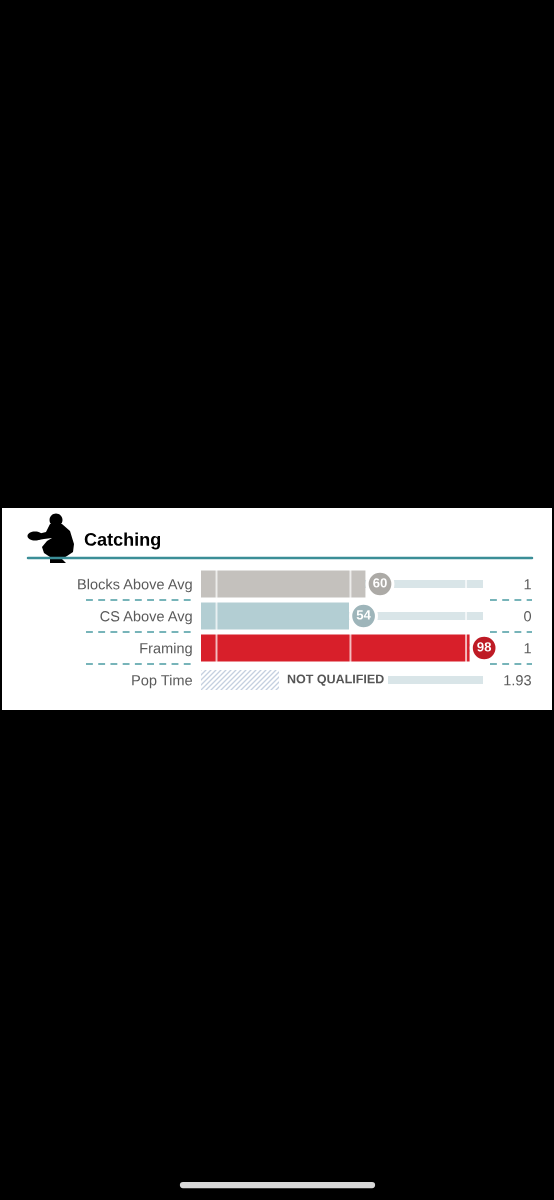  What do you see at coordinates (166, 649) in the screenshot?
I see `y-tick-label: Framing` at bounding box center [166, 649].